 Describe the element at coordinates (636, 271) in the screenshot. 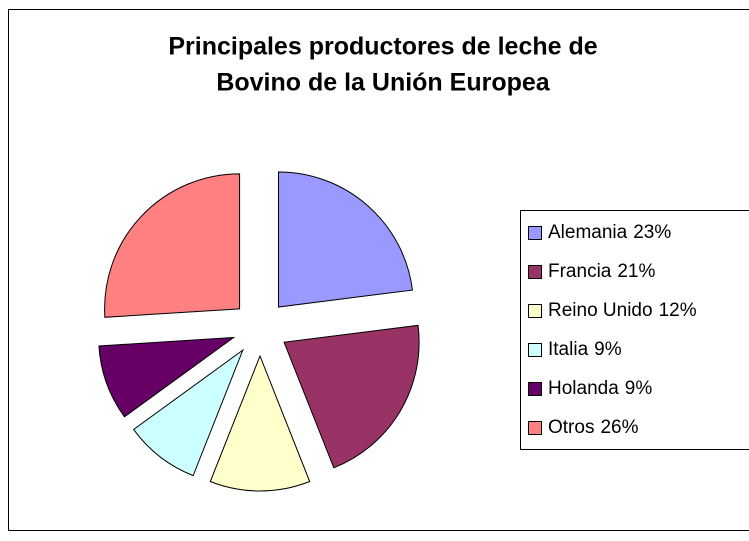

I see `legend-value: 21%` at that location.